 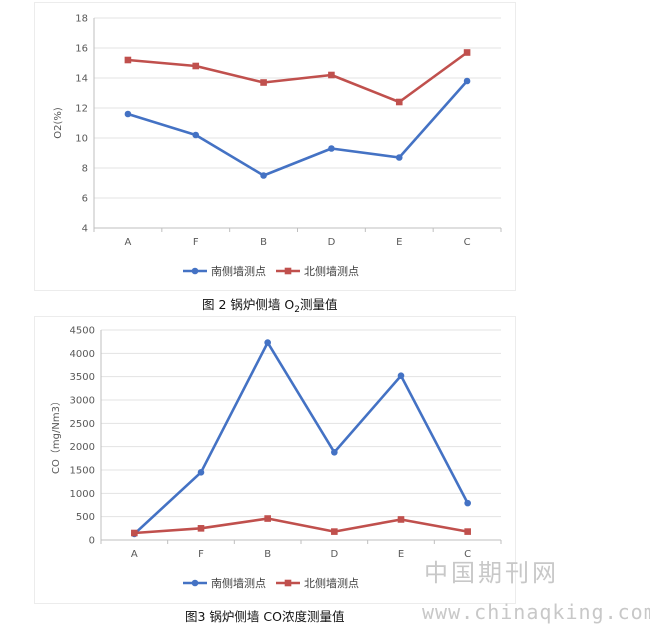 I want to click on y-axis-label: O2(%), so click(x=58, y=123).